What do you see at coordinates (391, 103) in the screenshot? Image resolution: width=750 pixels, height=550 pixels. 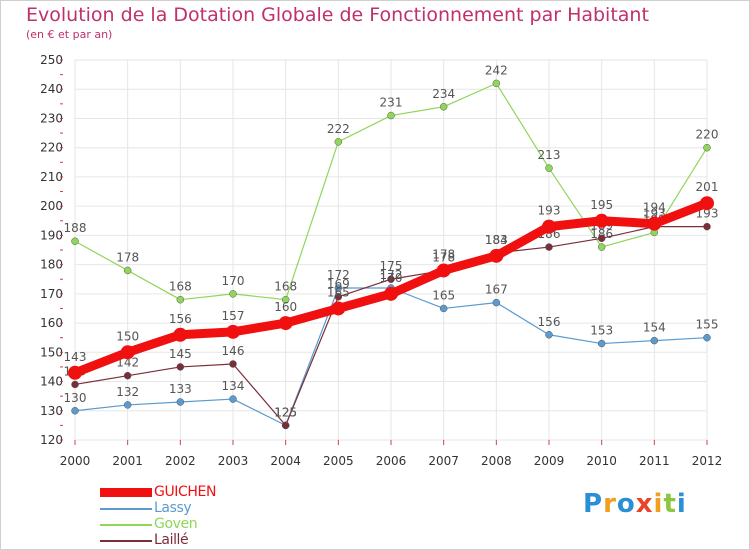 I see `data-label-goven: 231` at bounding box center [391, 103].